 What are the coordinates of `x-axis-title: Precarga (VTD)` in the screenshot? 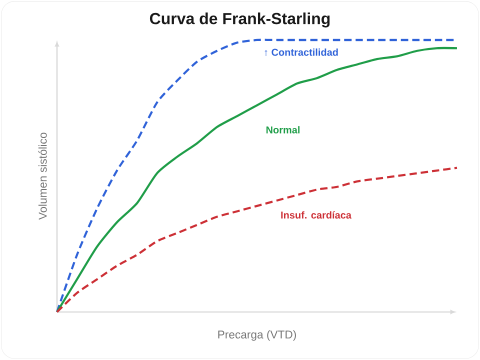 It's located at (257, 335).